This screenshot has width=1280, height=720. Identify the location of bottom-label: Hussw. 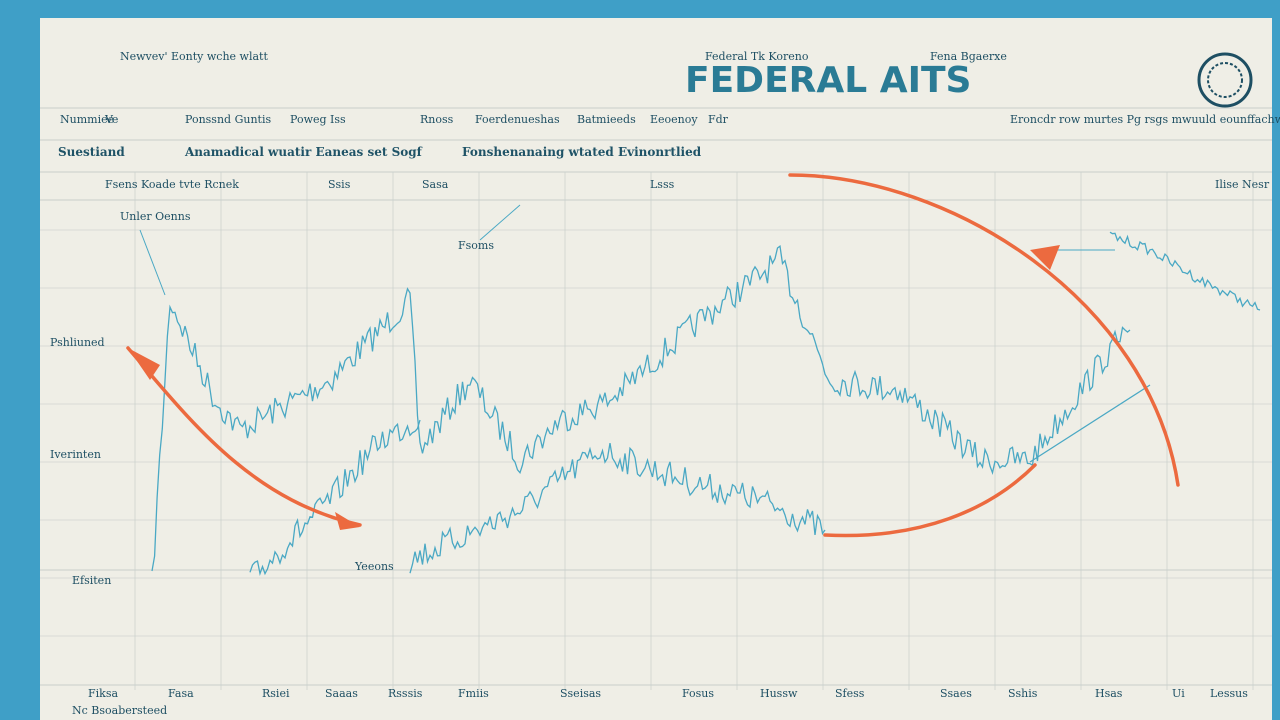
(779, 693).